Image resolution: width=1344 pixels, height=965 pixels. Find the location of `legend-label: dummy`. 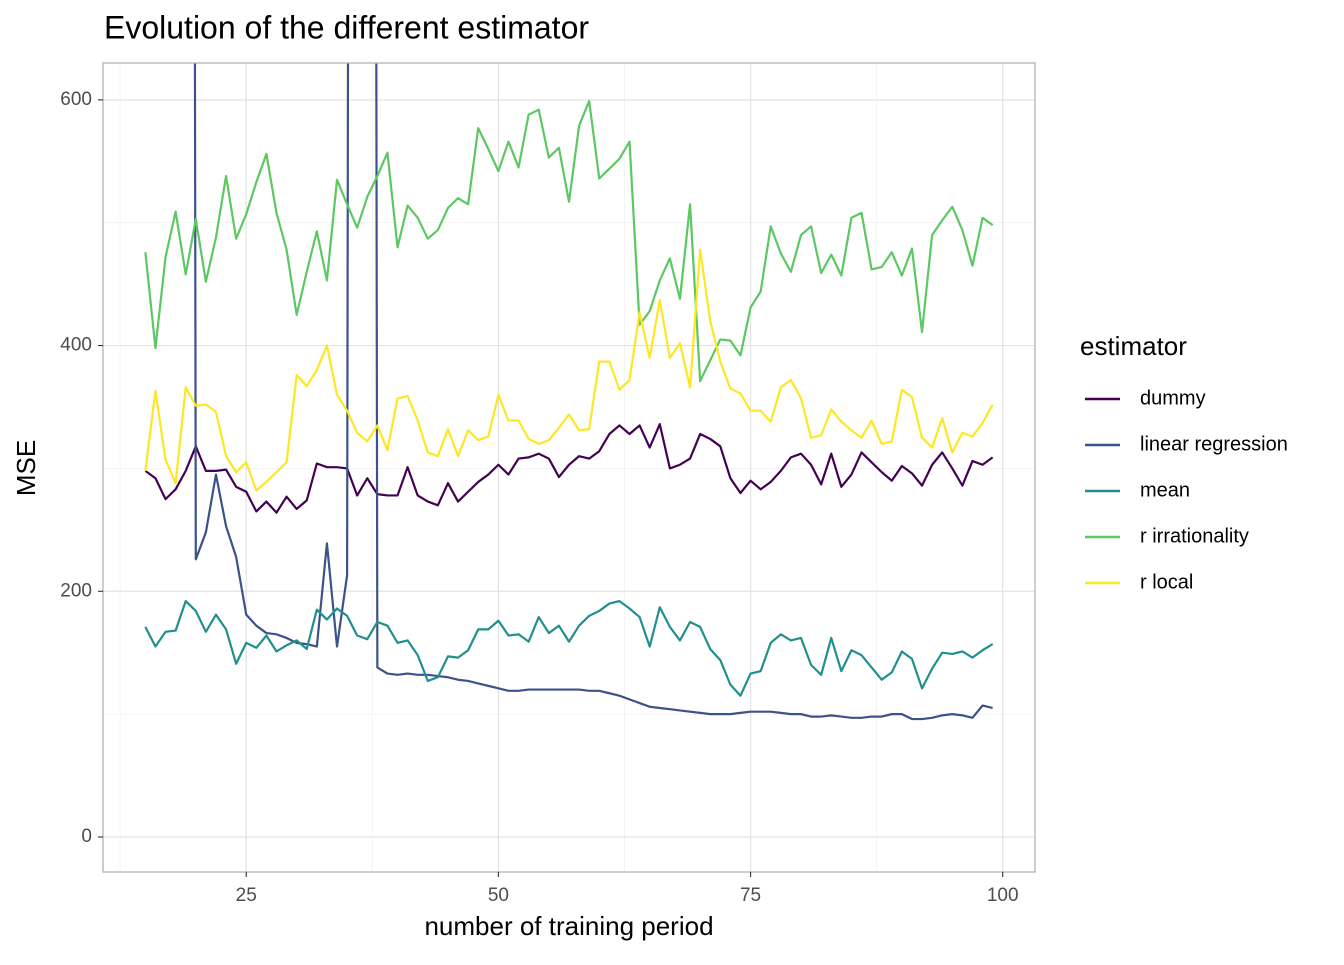

legend-label: dummy is located at coordinates (1173, 398).